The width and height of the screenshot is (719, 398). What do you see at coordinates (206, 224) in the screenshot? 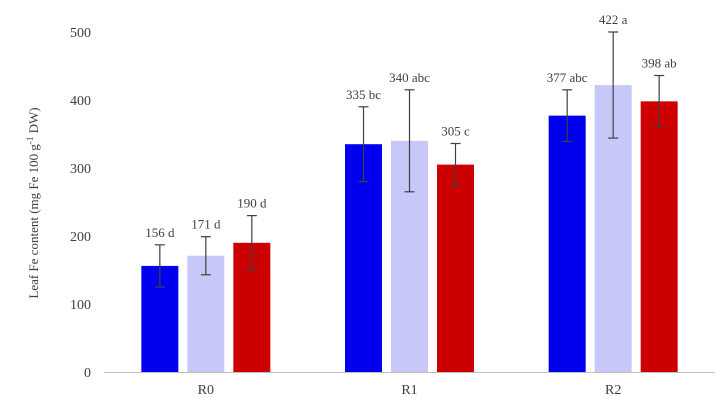
I see `data-label: 171 d` at bounding box center [206, 224].